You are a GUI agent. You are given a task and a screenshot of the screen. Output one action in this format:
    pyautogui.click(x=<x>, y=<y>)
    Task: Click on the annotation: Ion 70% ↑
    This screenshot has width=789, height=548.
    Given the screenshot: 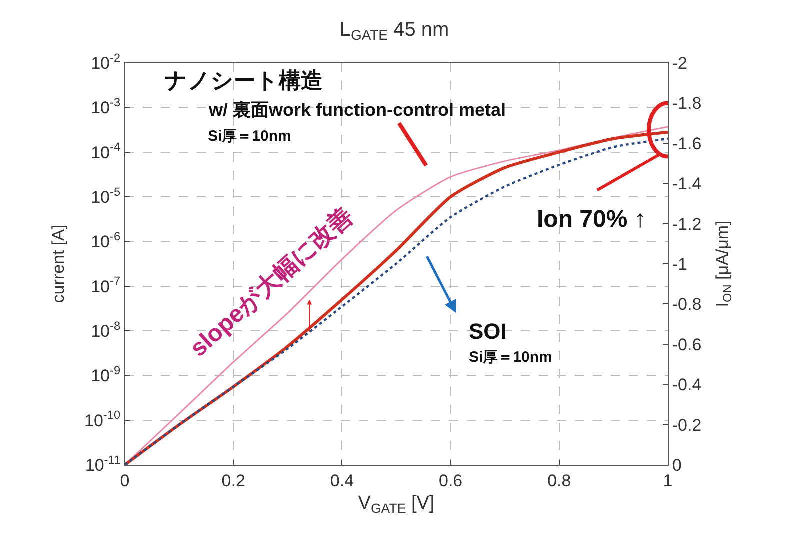 What is the action you would take?
    pyautogui.click(x=591, y=219)
    